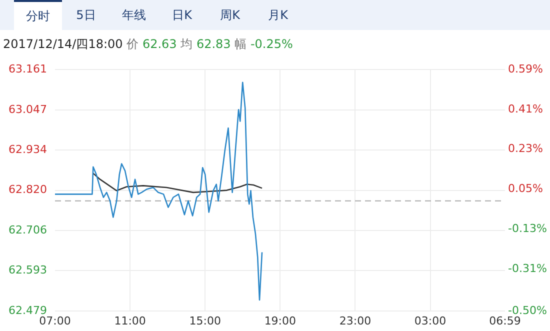 The width and height of the screenshot is (550, 331). I want to click on text: 周K, so click(230, 15).